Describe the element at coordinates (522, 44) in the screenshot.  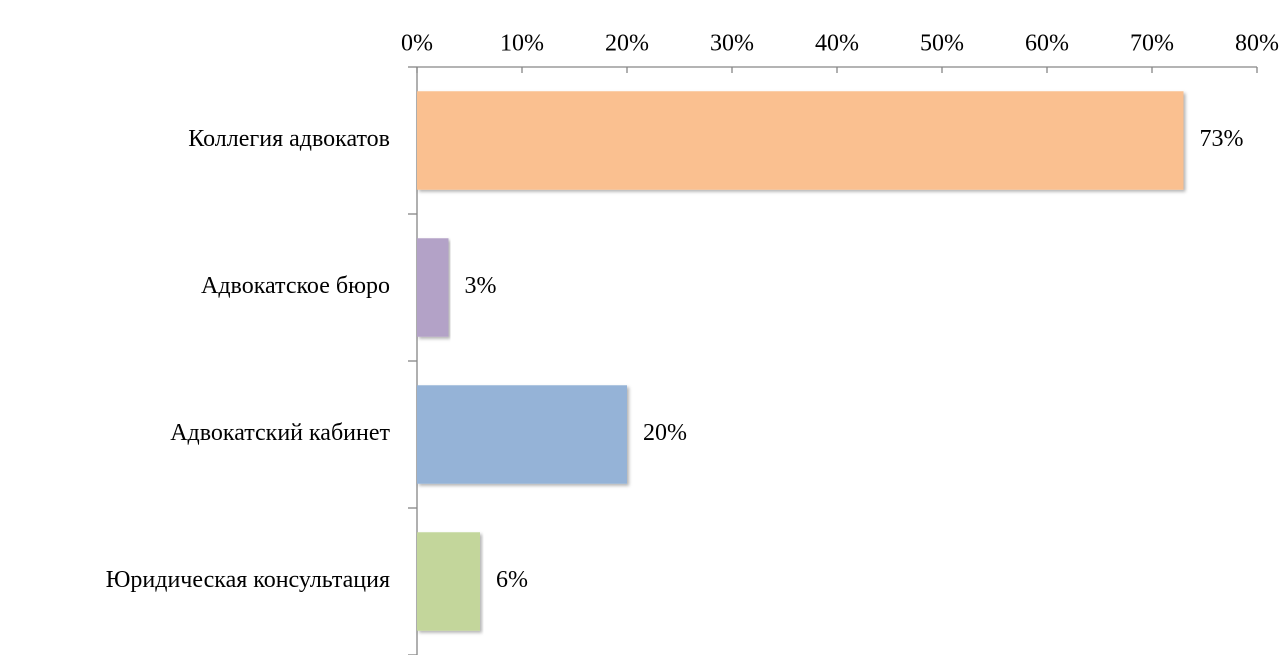
I see `x-tick-label: 10%` at that location.